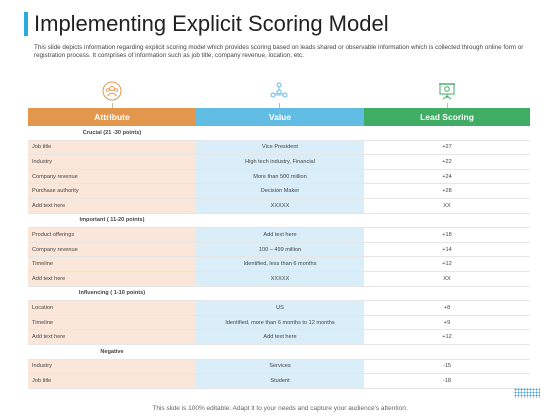 Image resolution: width=560 pixels, height=420 pixels. I want to click on group-label-cell: Important ( 11-20 points), so click(112, 220).